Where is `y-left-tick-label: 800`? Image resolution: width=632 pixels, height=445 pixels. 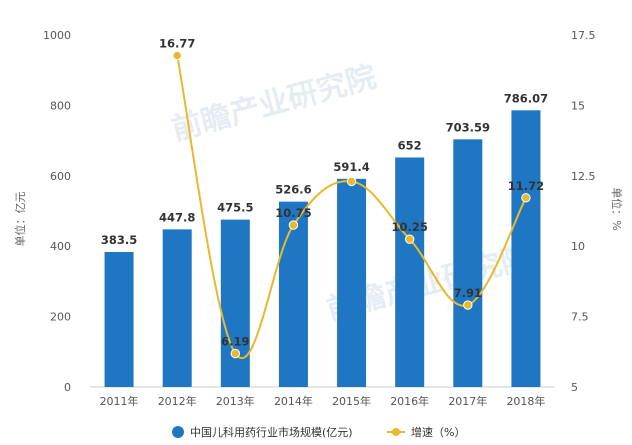 y-left-tick-label: 800 is located at coordinates (60, 105).